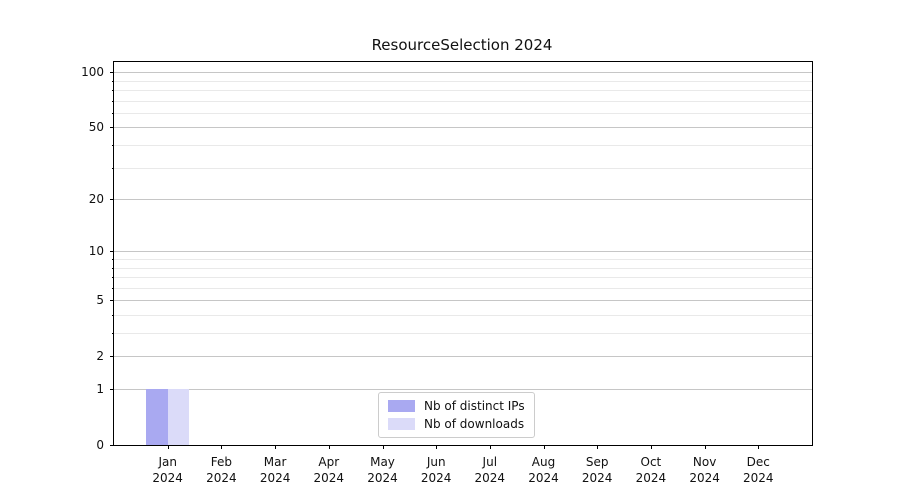 Image resolution: width=900 pixels, height=500 pixels. What do you see at coordinates (474, 406) in the screenshot?
I see `legend-label-distinct-ips: Nb of distinct IPs` at bounding box center [474, 406].